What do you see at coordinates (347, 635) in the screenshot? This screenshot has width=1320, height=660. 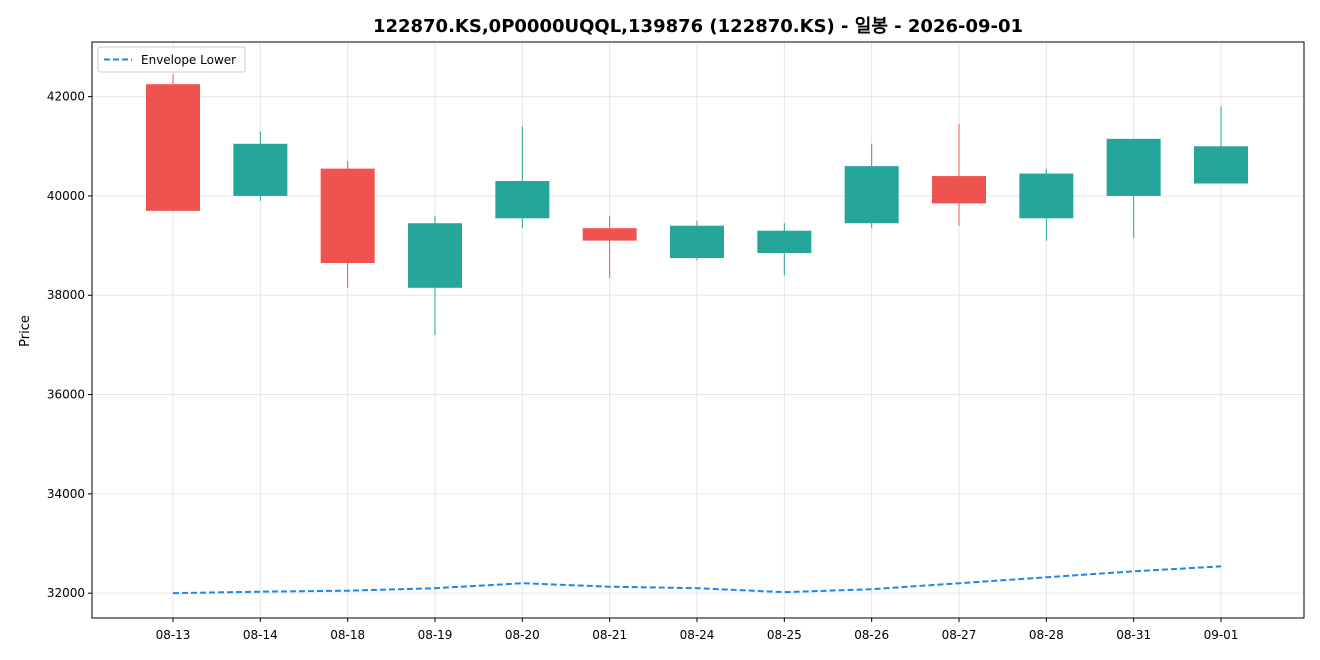 I see `x-tick-label: 08-18` at bounding box center [347, 635].